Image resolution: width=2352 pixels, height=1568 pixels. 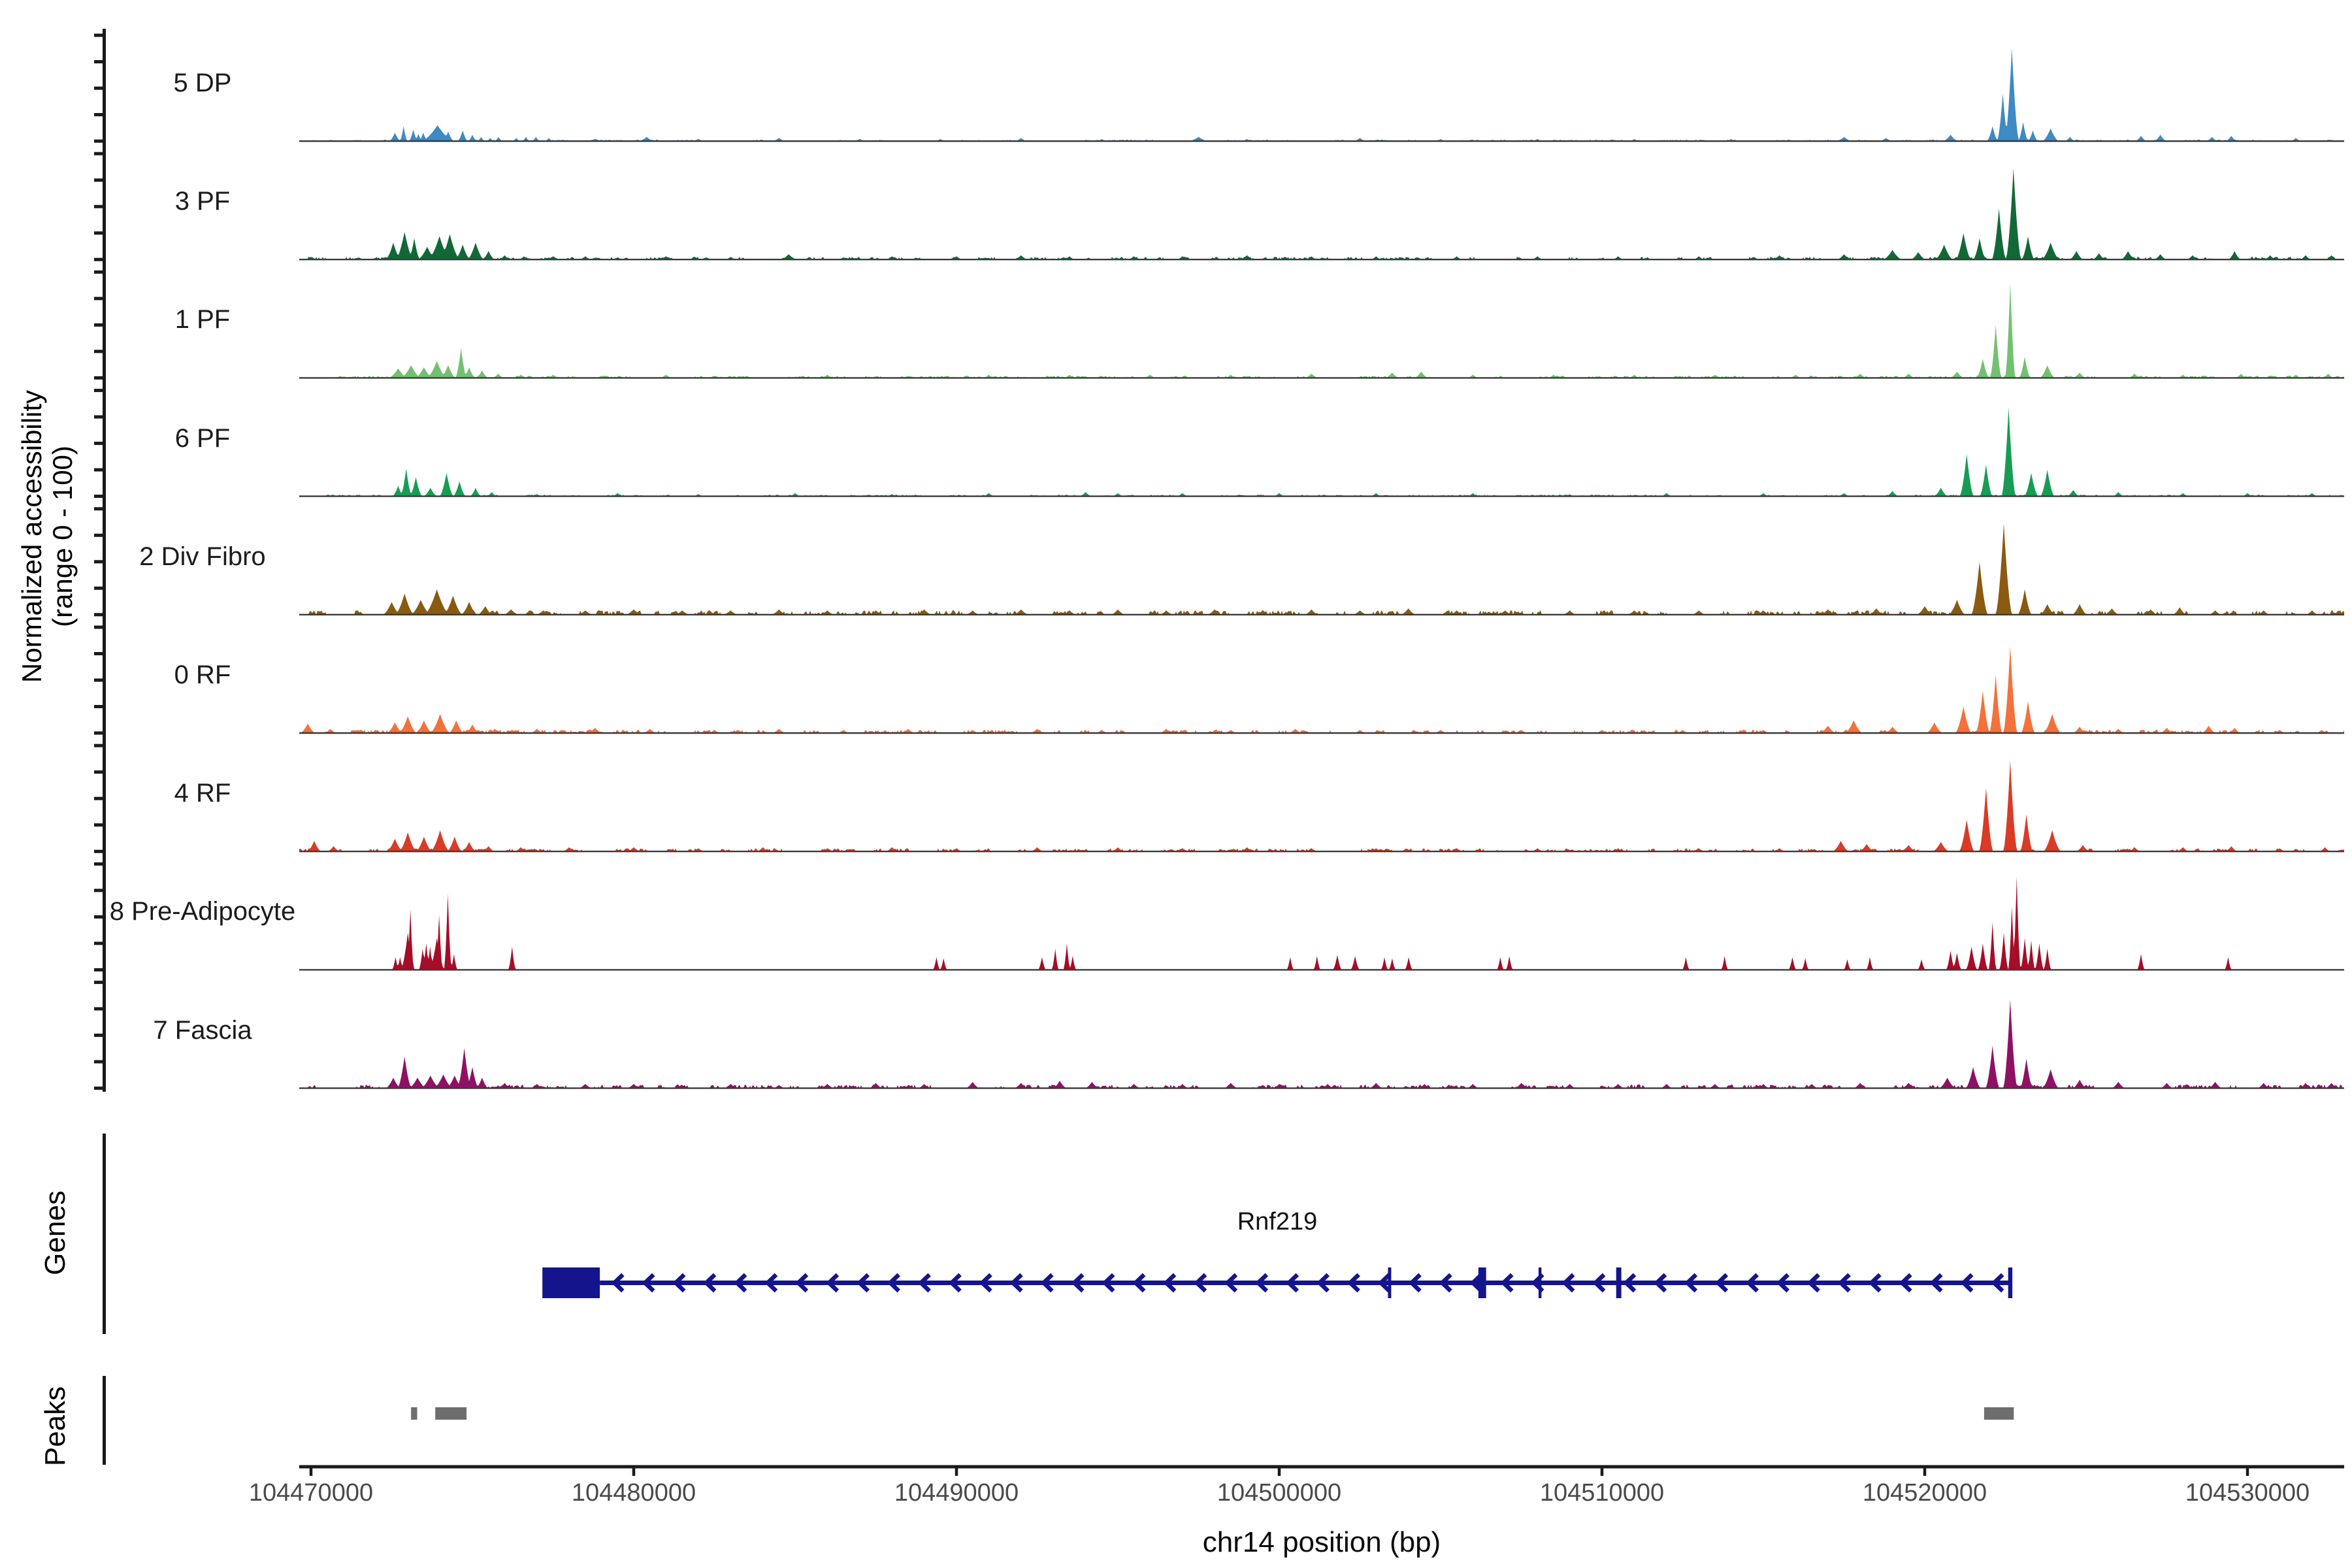 I want to click on track-area-6-pf, so click(x=1321, y=452).